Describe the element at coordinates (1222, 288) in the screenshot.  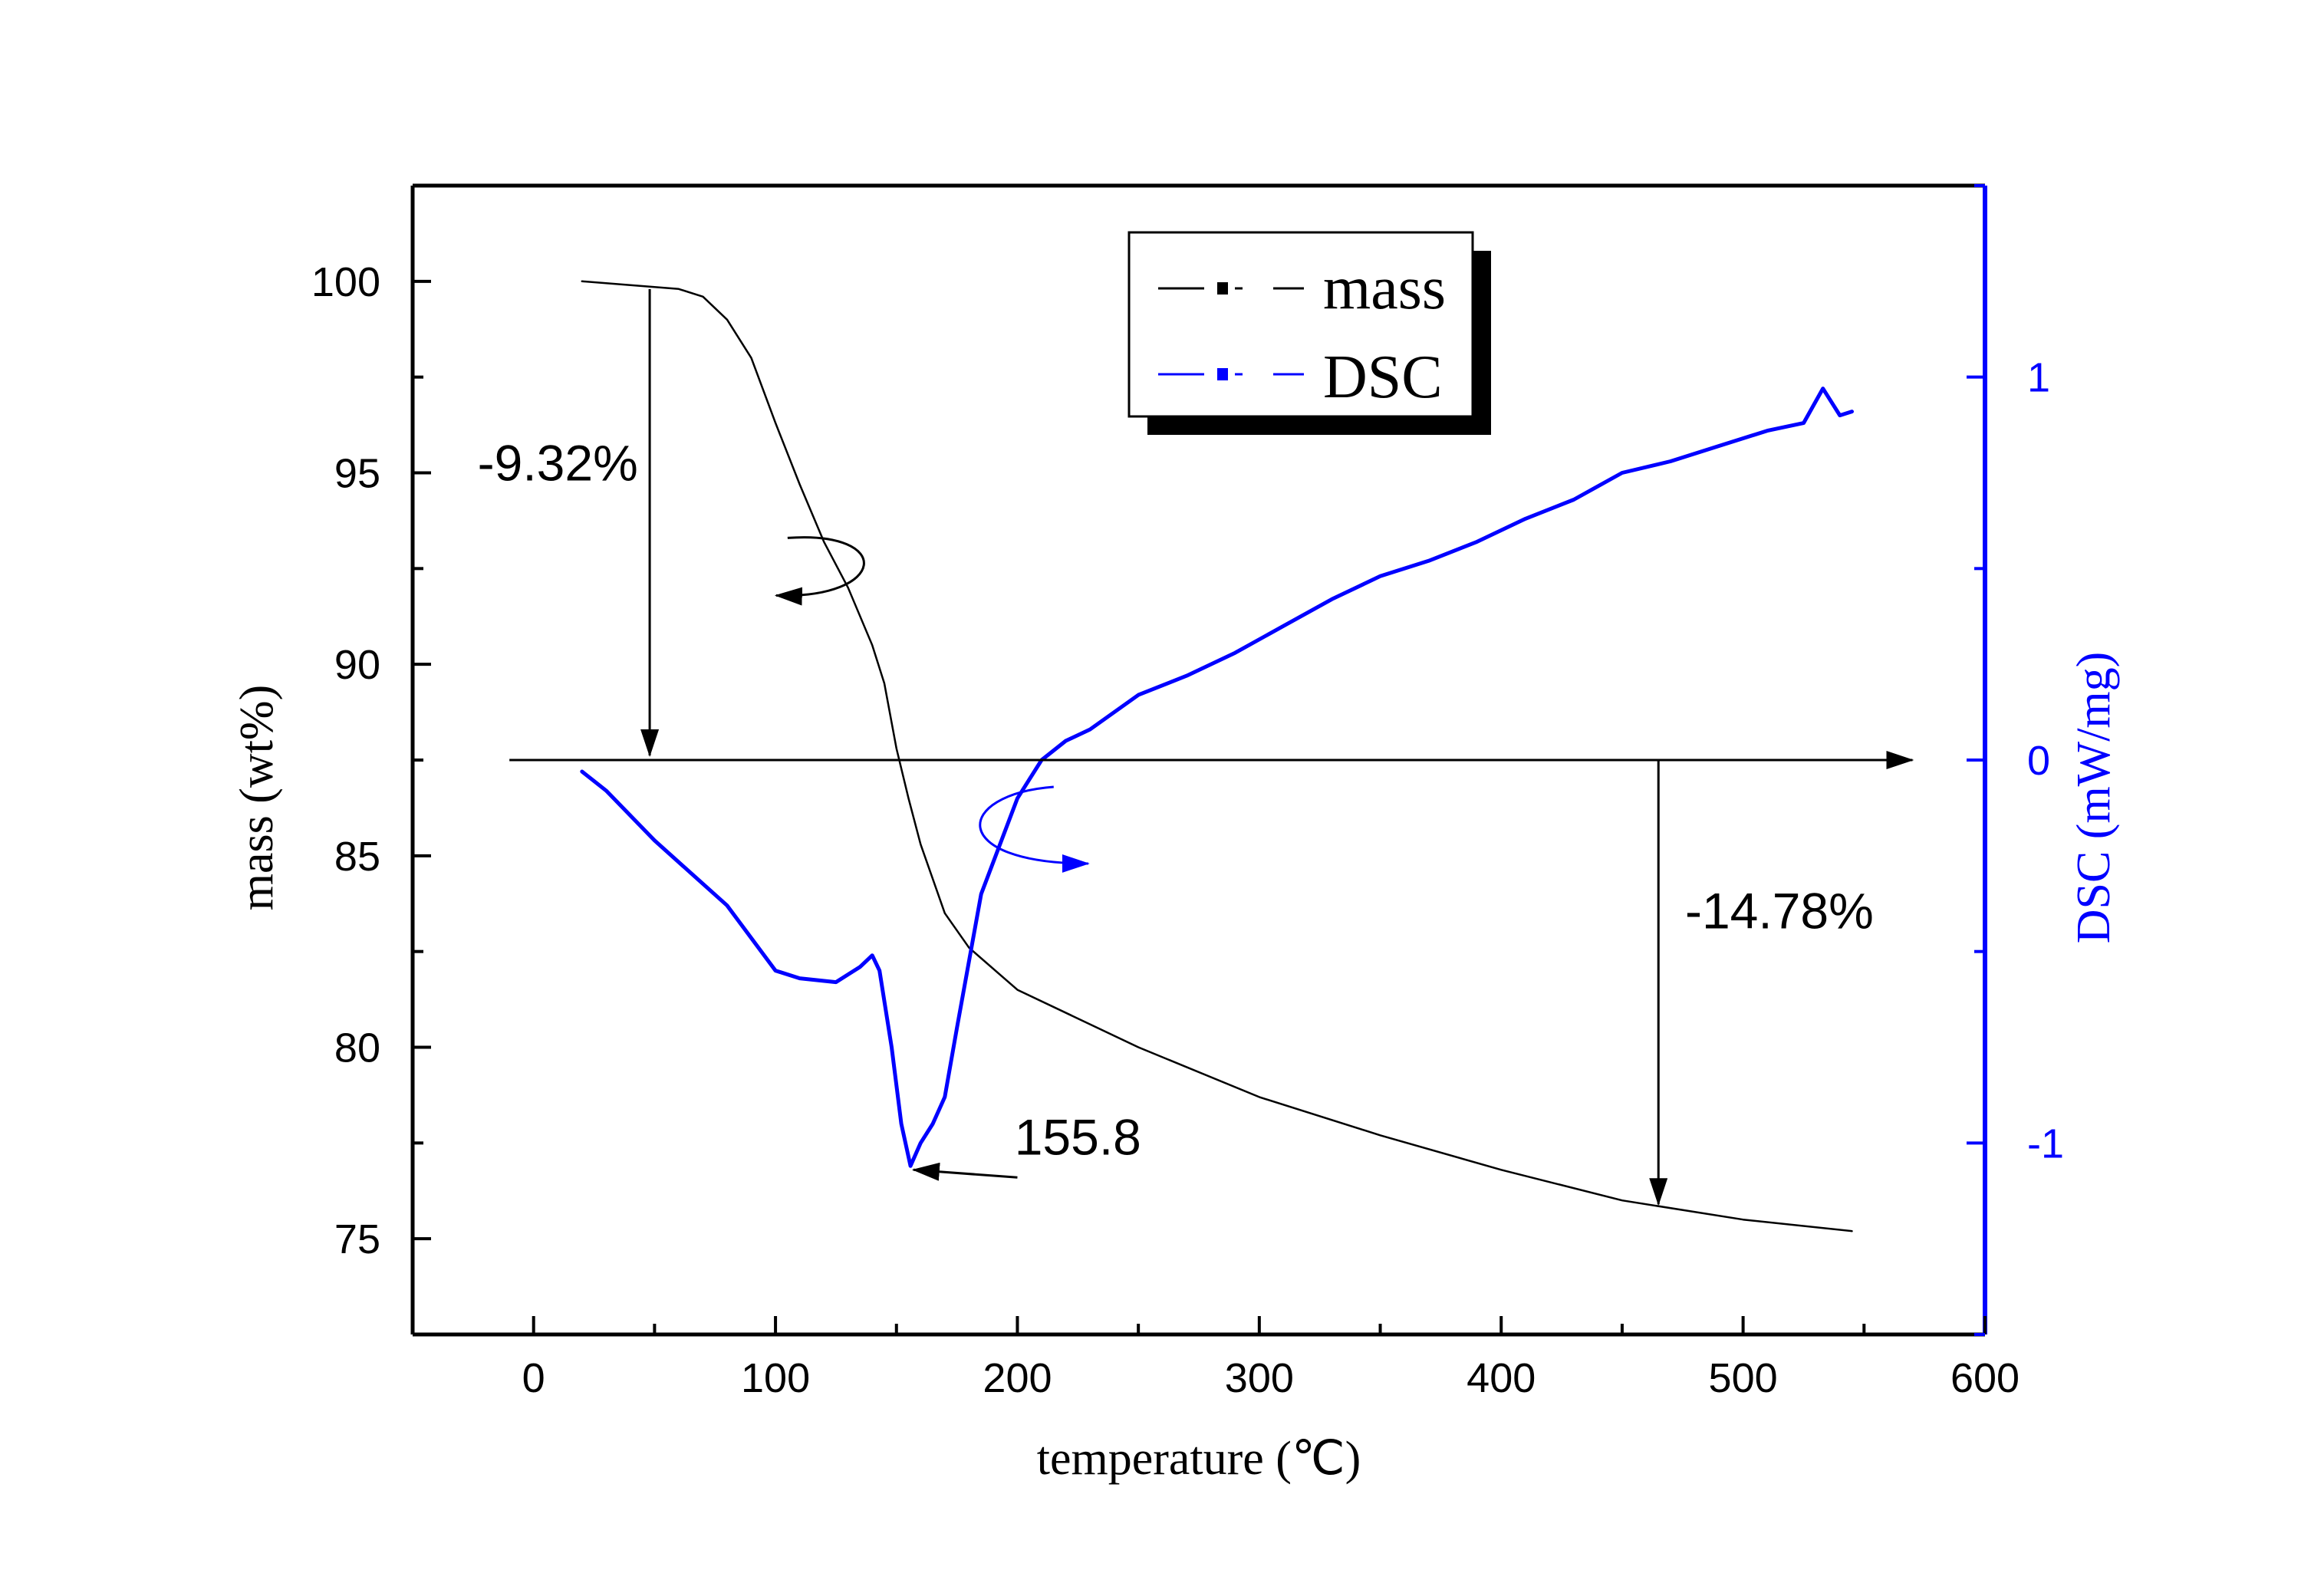
I see `legend-marker-mass` at that location.